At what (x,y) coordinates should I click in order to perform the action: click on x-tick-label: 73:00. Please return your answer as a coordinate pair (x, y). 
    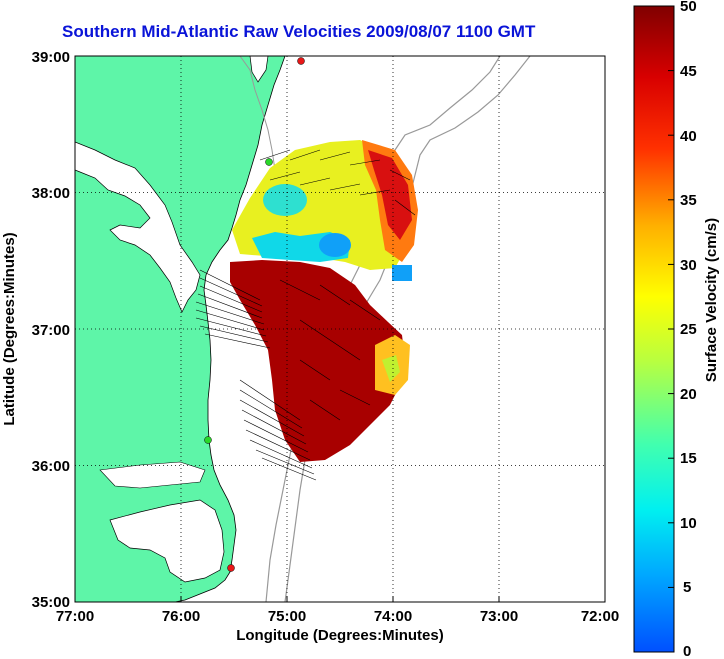
    Looking at the image, I should click on (499, 616).